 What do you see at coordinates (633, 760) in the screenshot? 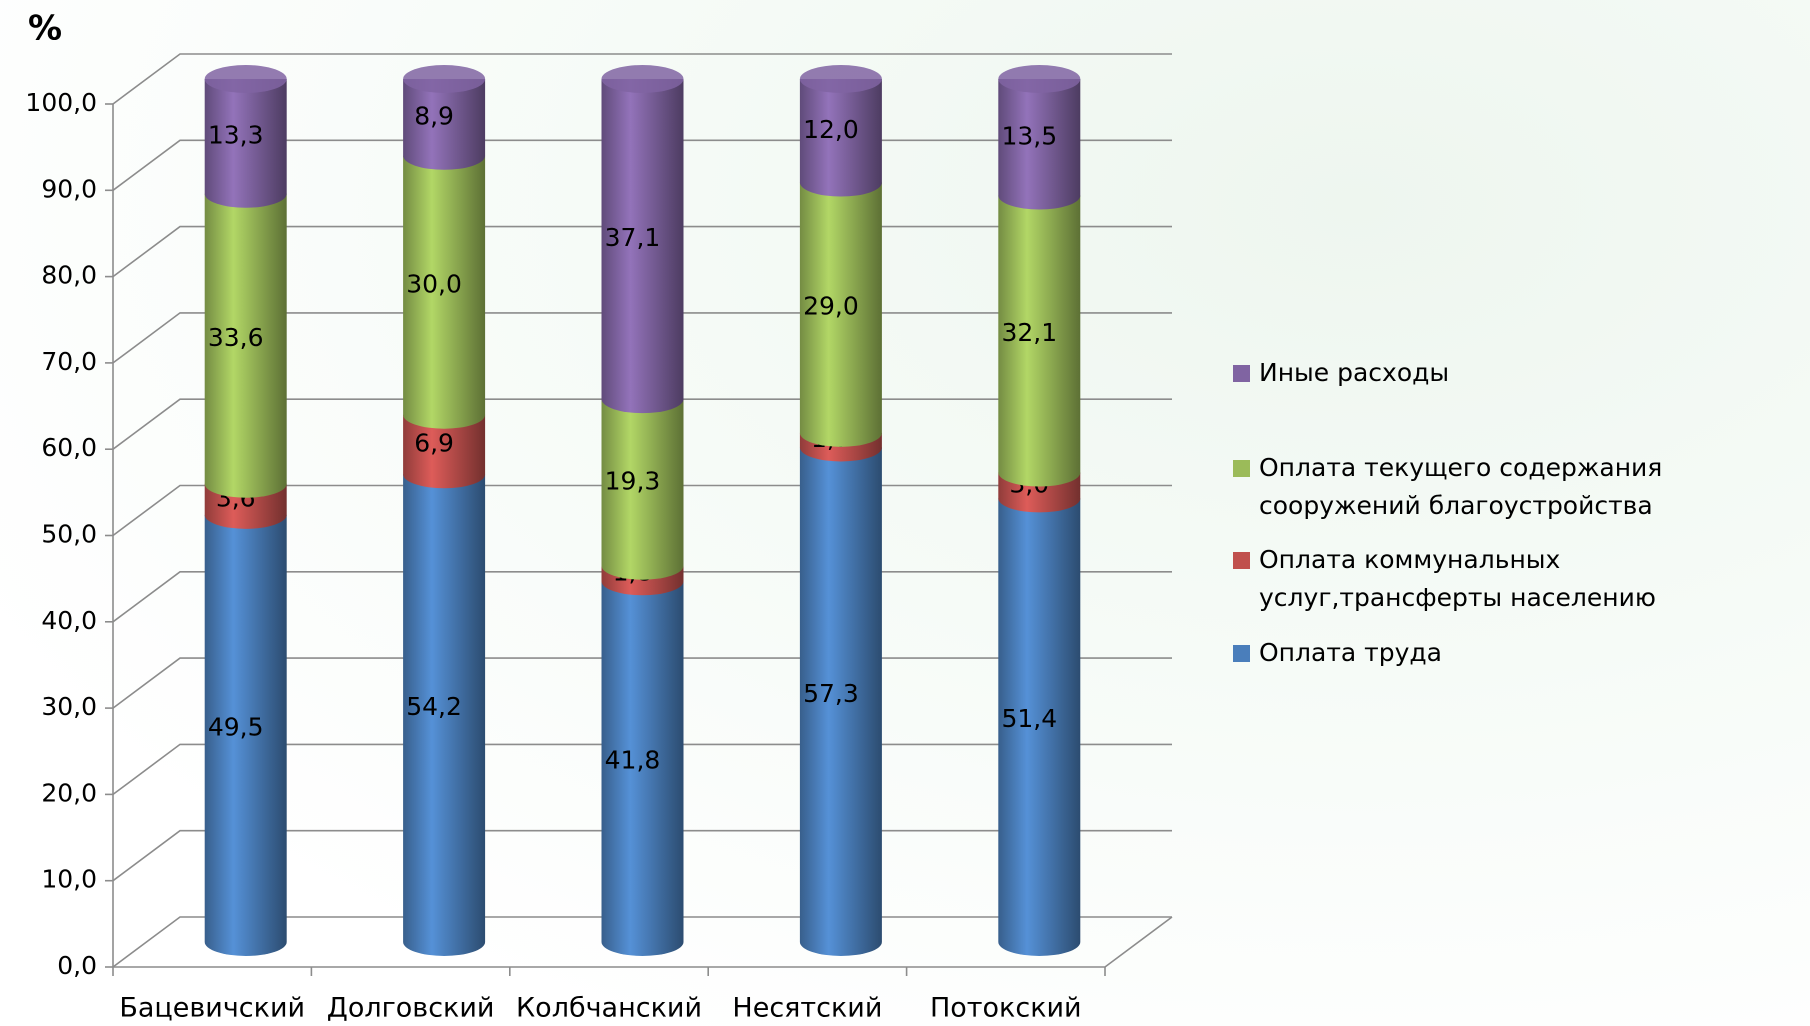
I see `data-label: 41,8` at bounding box center [633, 760].